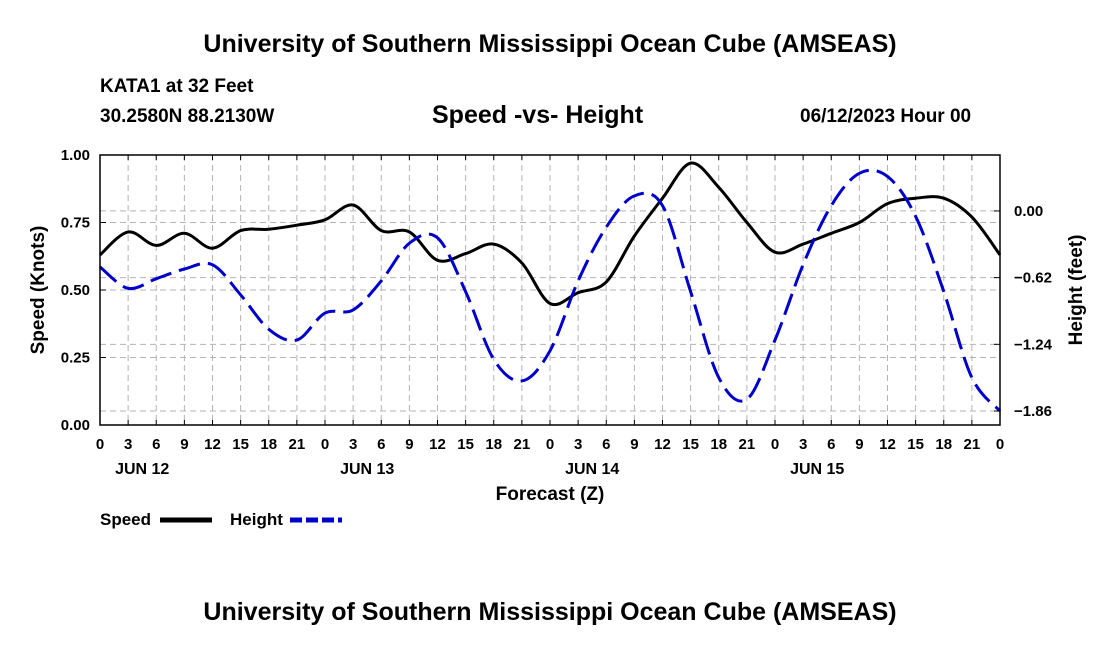 This screenshot has height=650, width=1100. Describe the element at coordinates (75, 223) in the screenshot. I see `left-tick-label: 0.75` at that location.